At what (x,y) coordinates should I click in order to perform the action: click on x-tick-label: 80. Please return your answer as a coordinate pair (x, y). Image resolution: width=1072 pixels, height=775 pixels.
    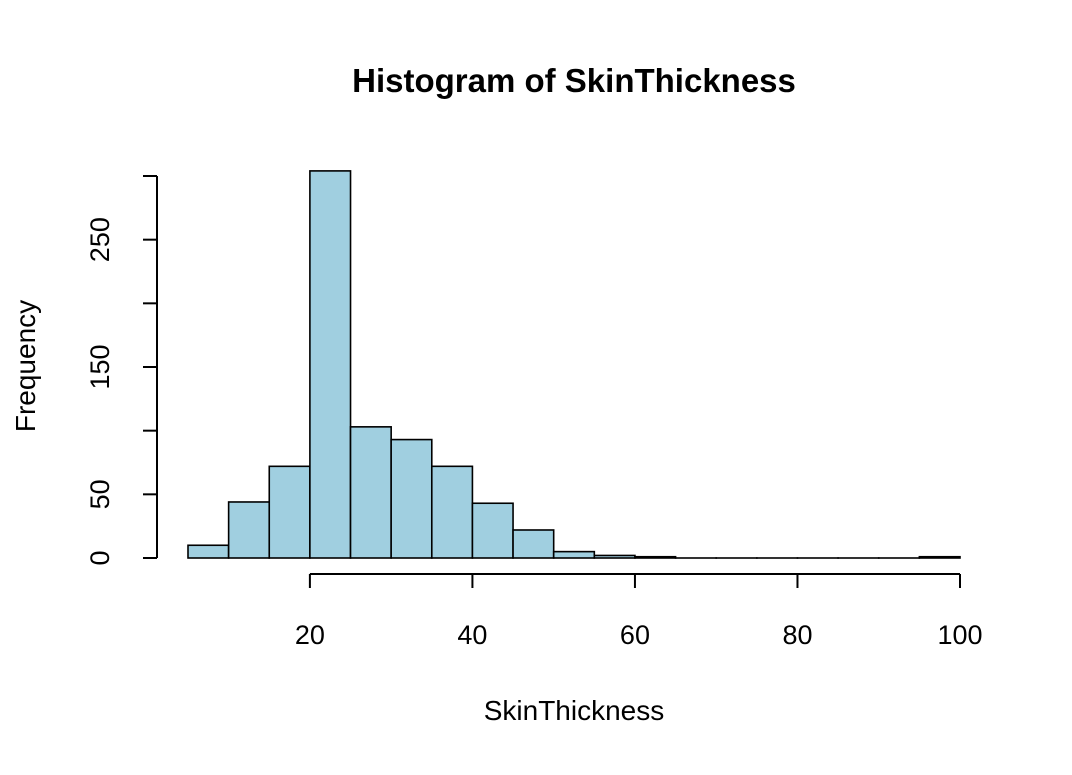
    Looking at the image, I should click on (797, 635).